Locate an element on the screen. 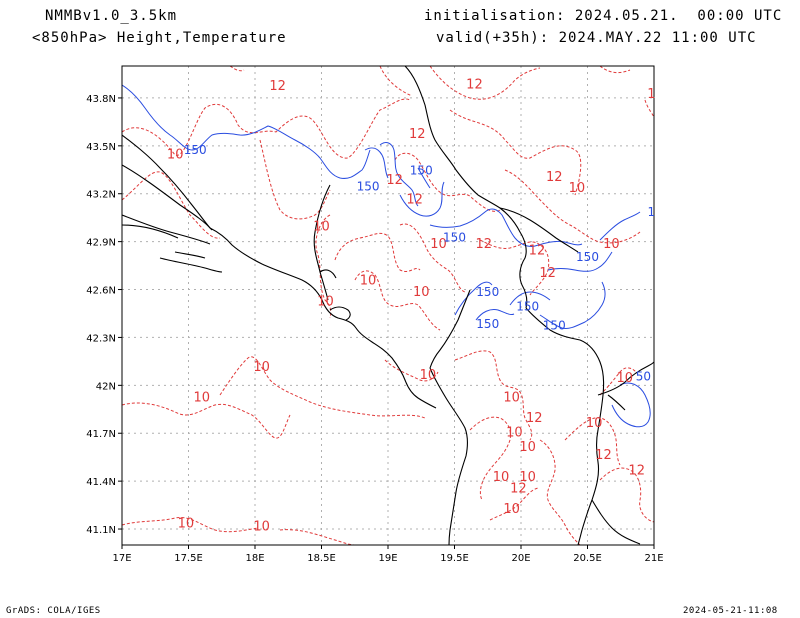 Image resolution: width=800 pixels, height=618 pixels. y-tick-label: 42N is located at coordinates (106, 386).